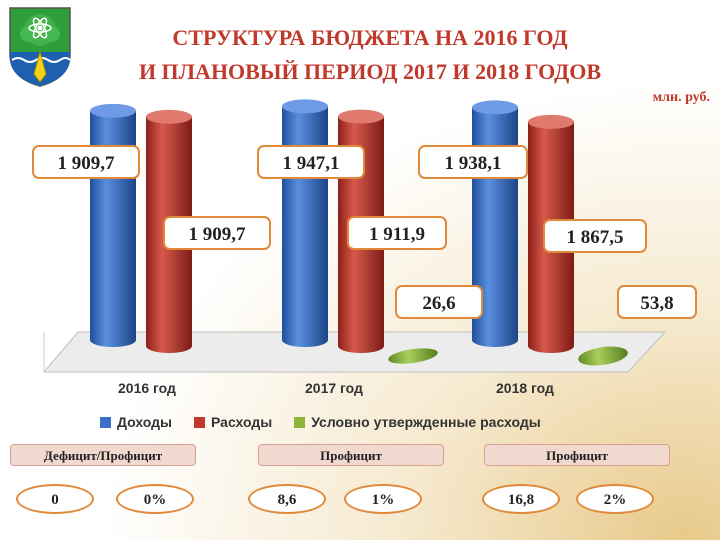 The height and width of the screenshot is (540, 720). Describe the element at coordinates (439, 302) in the screenshot. I see `data-label-conditional-2017: 26,6` at that location.